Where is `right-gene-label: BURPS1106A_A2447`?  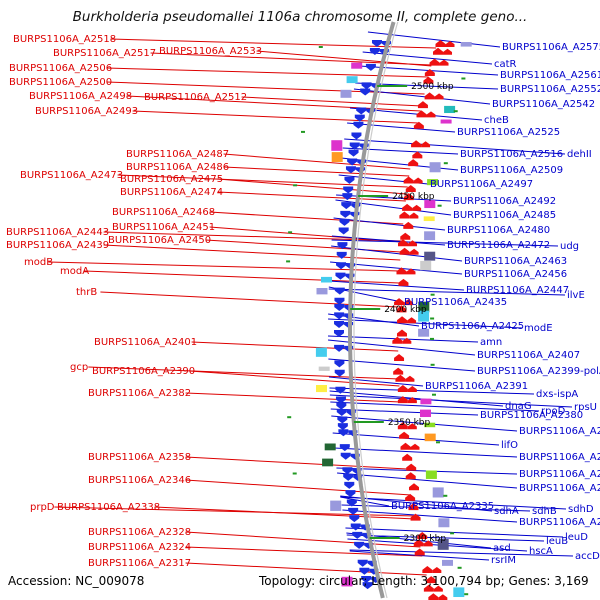
right-gene-label: BURPS1106A_A2447 is located at coordinates (517, 290).